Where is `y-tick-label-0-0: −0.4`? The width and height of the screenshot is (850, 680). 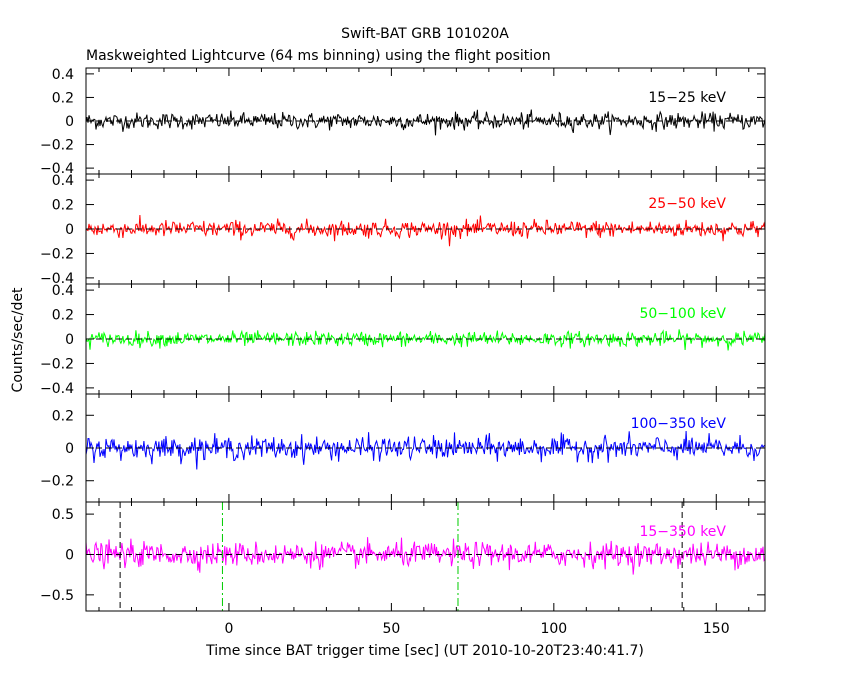 y-tick-label-0-0: −0.4 is located at coordinates (57, 169).